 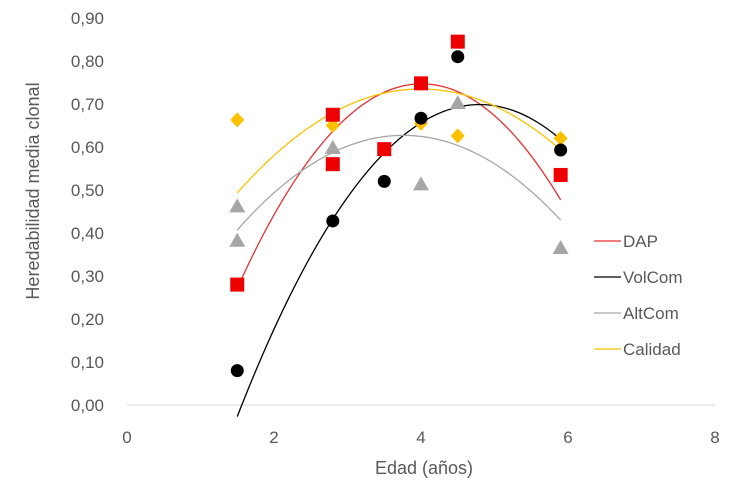 What do you see at coordinates (87, 190) in the screenshot?
I see `y-tick-label: 0,50` at bounding box center [87, 190].